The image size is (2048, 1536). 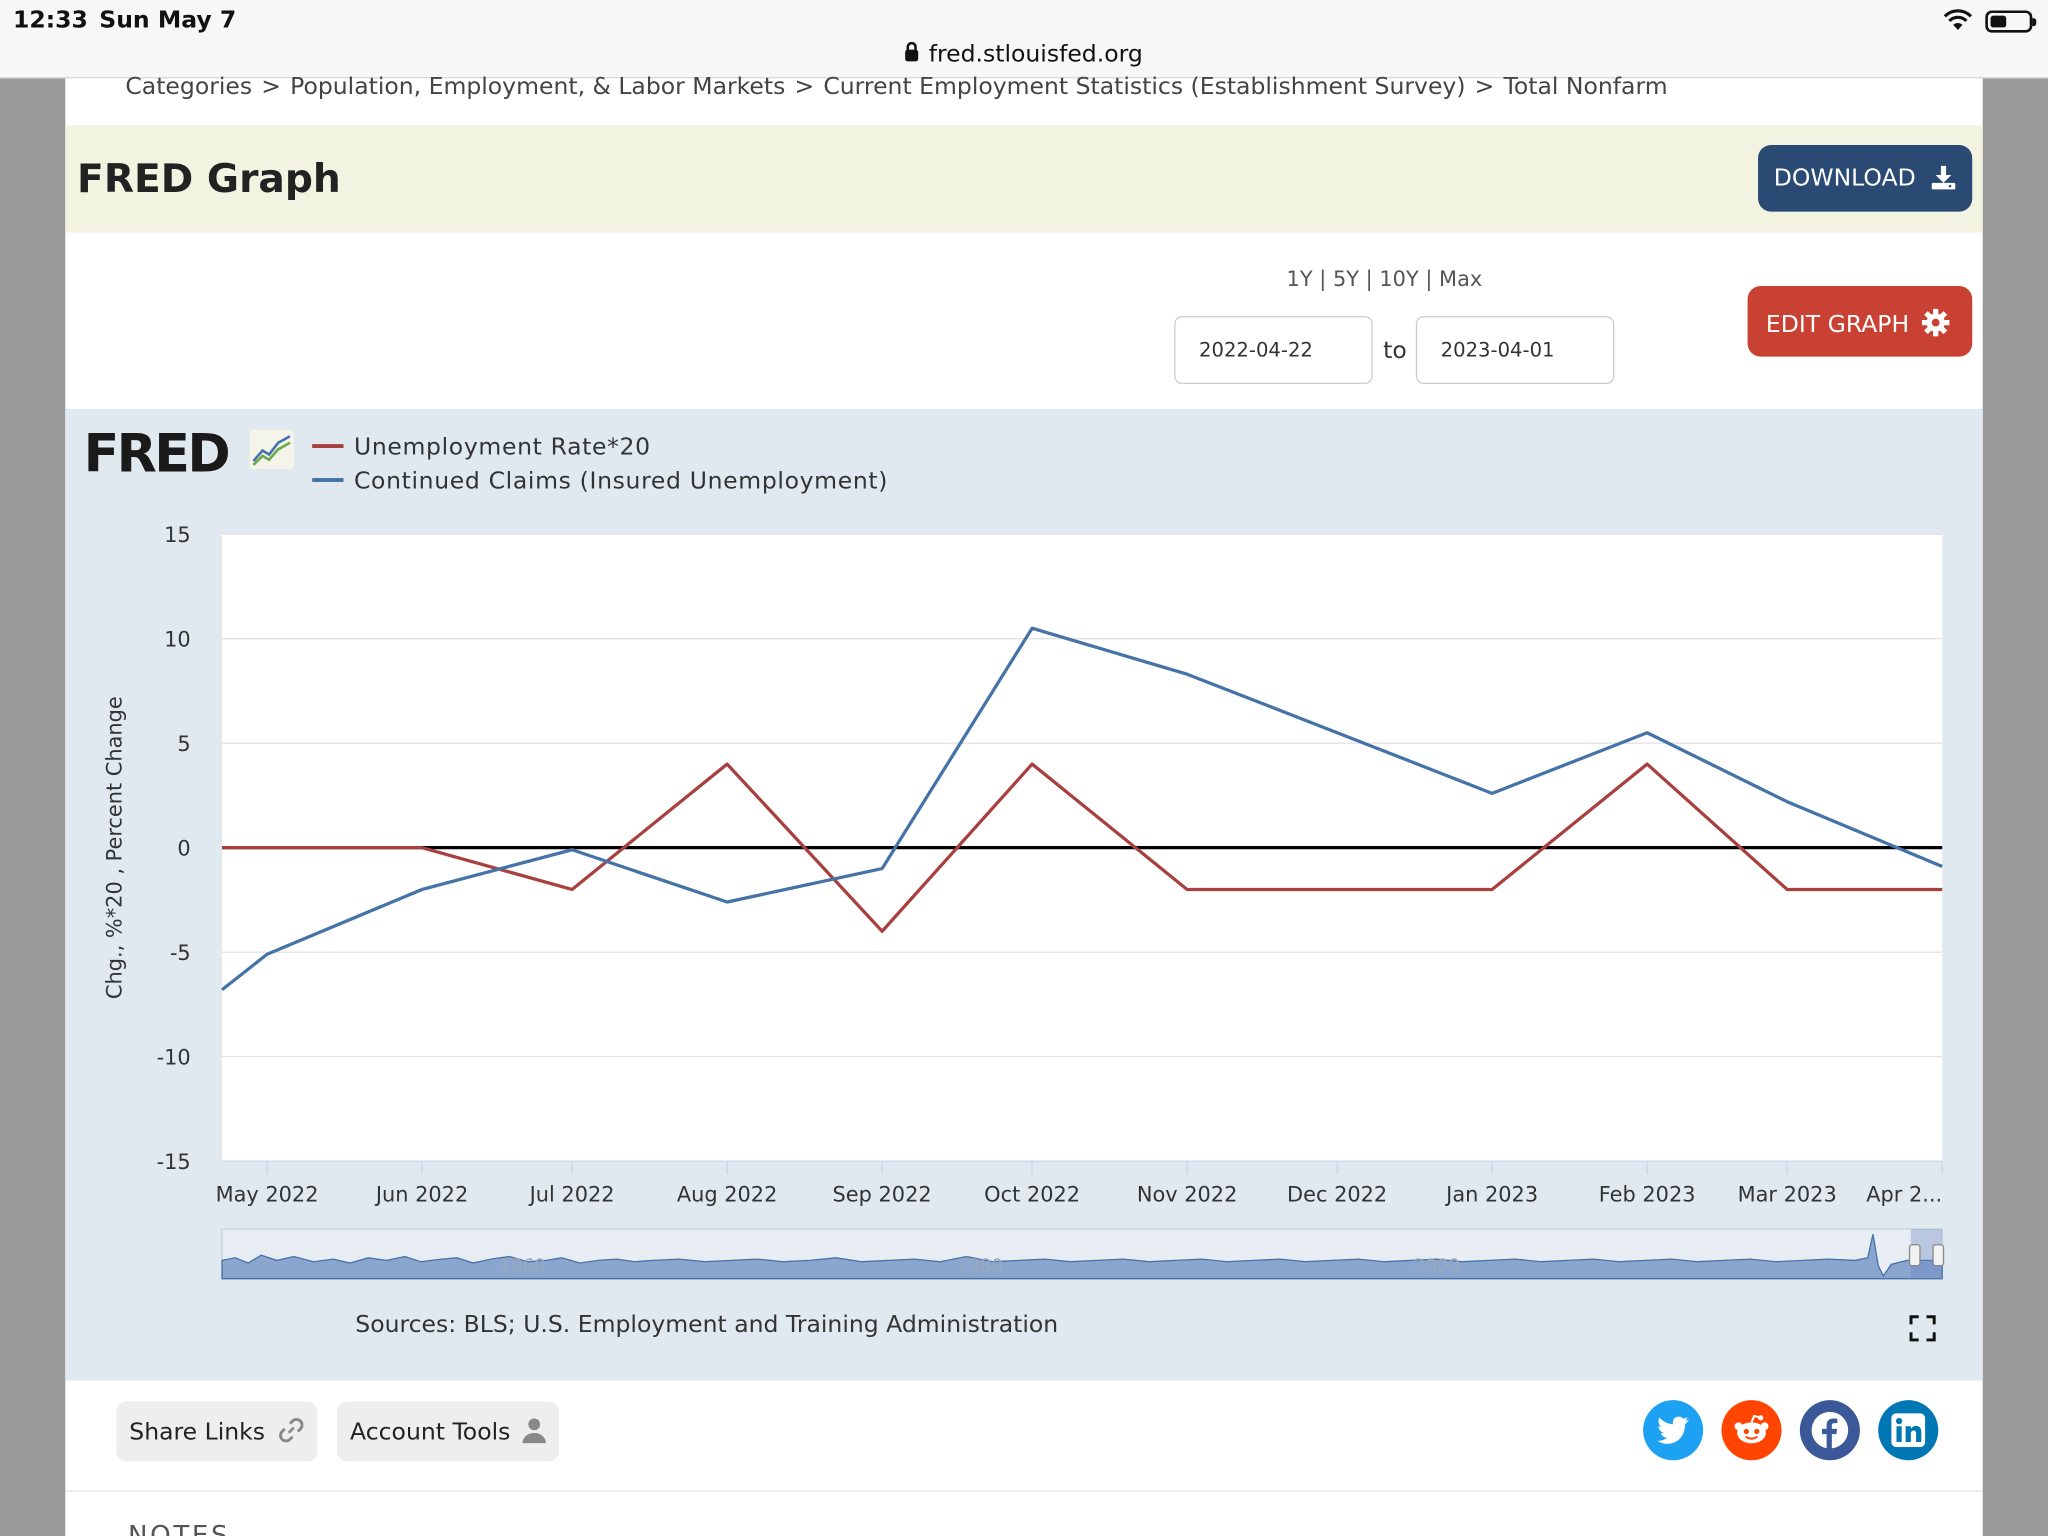 I want to click on breadcrumb-total-nonfarm: Total Nonfarm, so click(x=1585, y=87).